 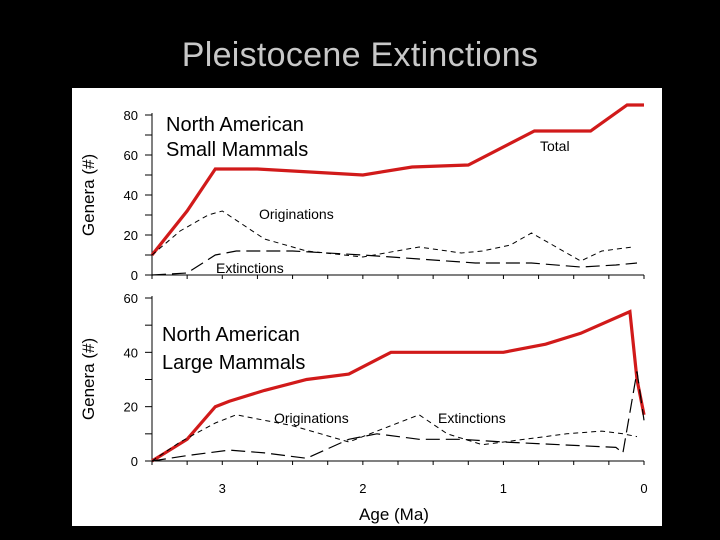 I want to click on x-tick-label: 3, so click(x=222, y=488).